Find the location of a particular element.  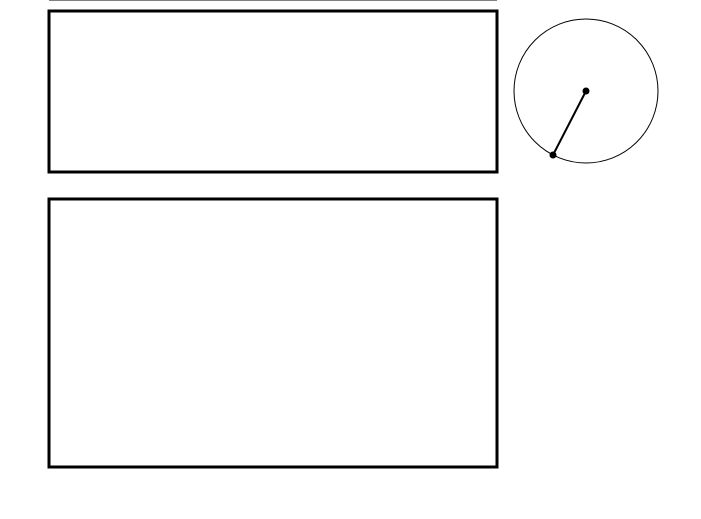

station-info-panel is located at coordinates (591, 232).